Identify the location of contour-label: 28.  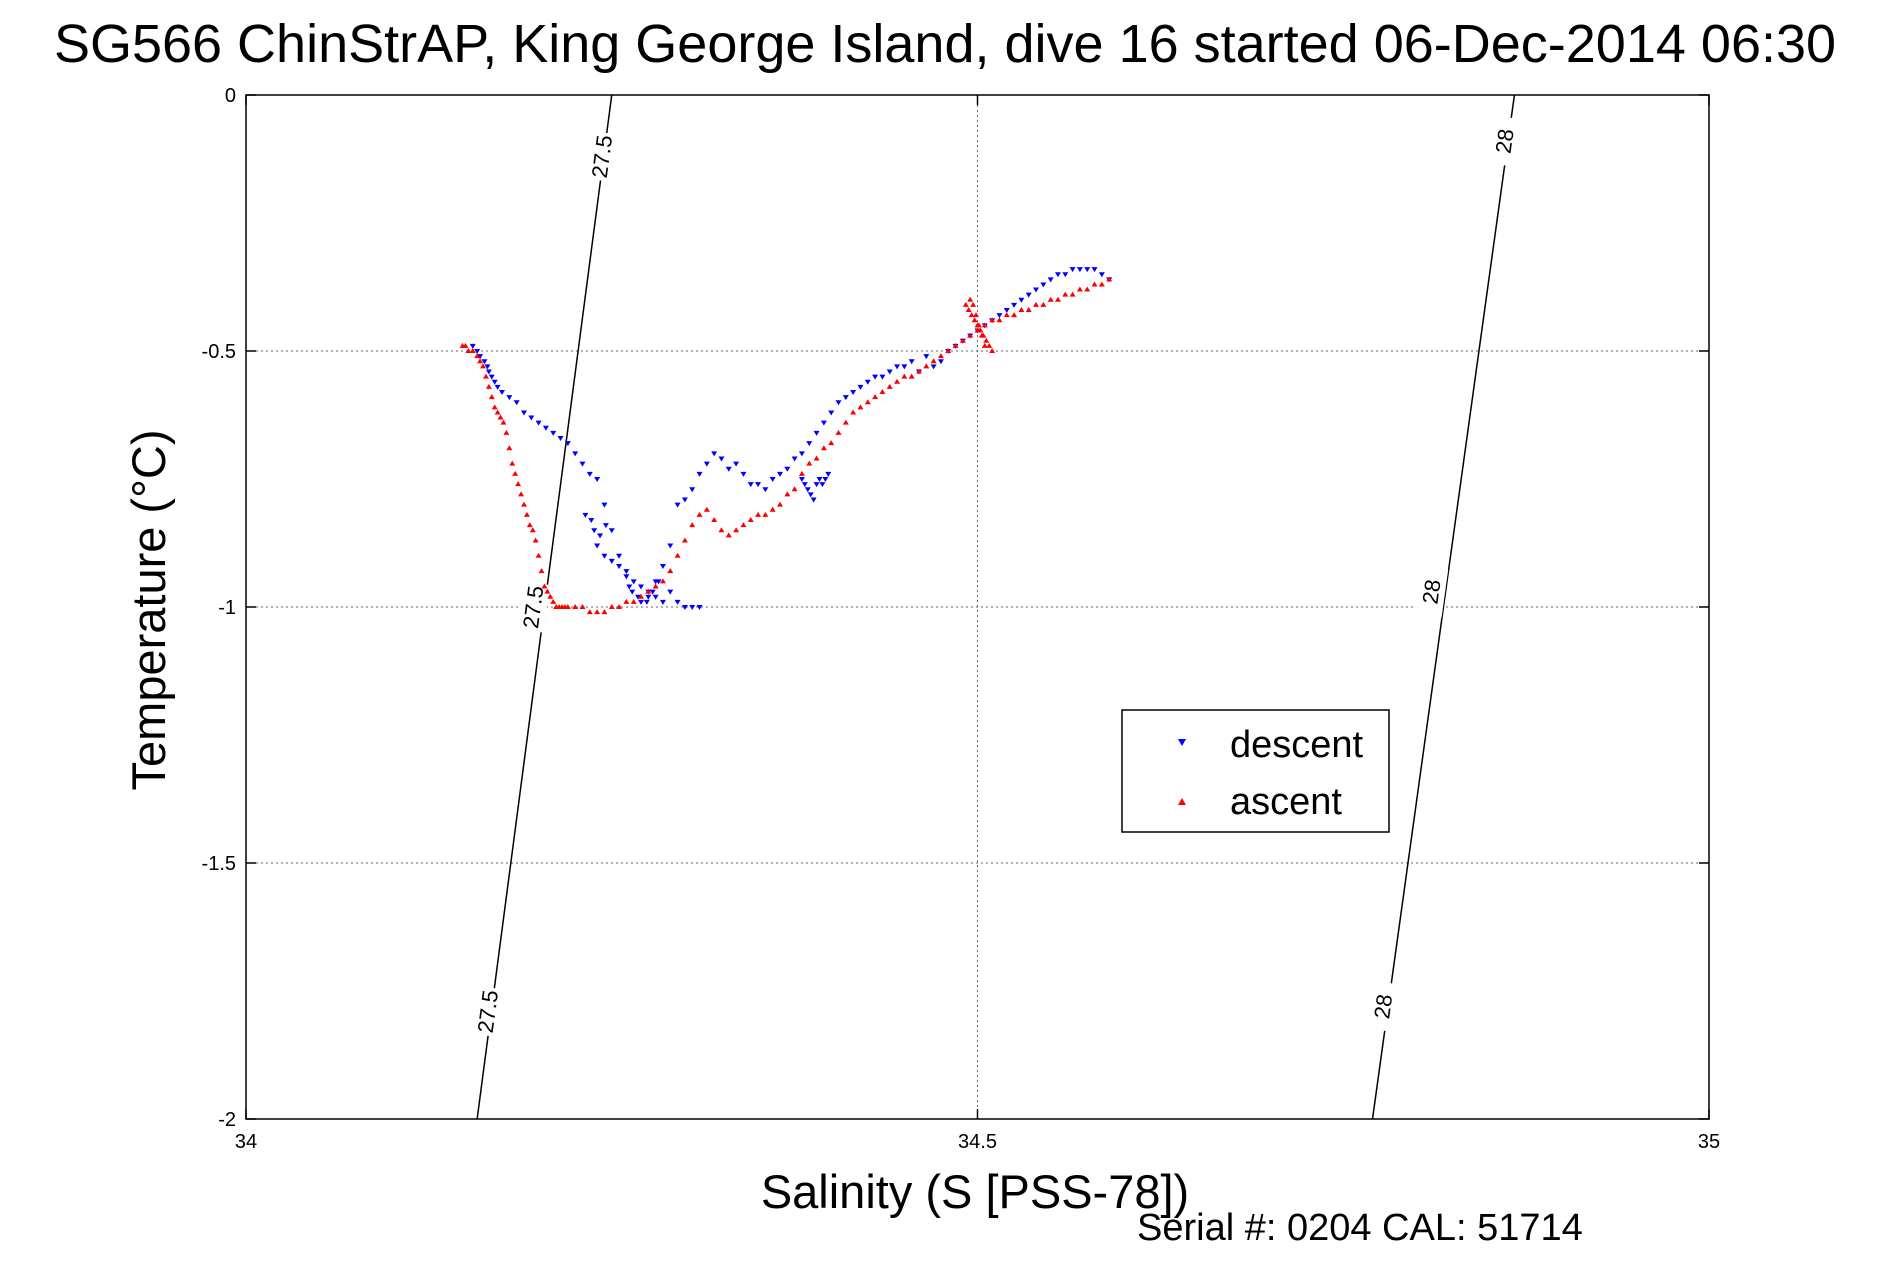
(1383, 1007).